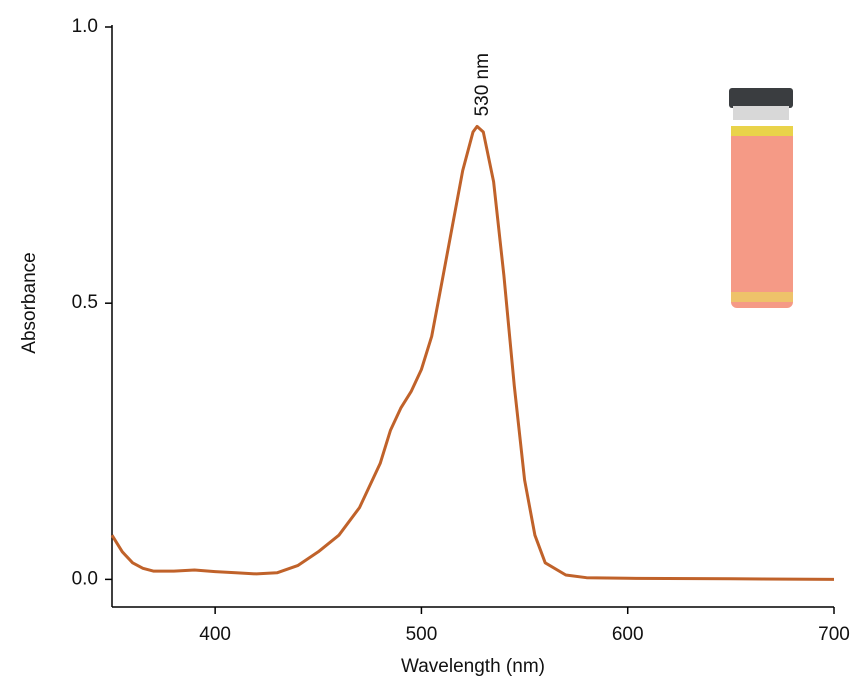 Image resolution: width=859 pixels, height=691 pixels. I want to click on y-tick-label: 0.5, so click(85, 302).